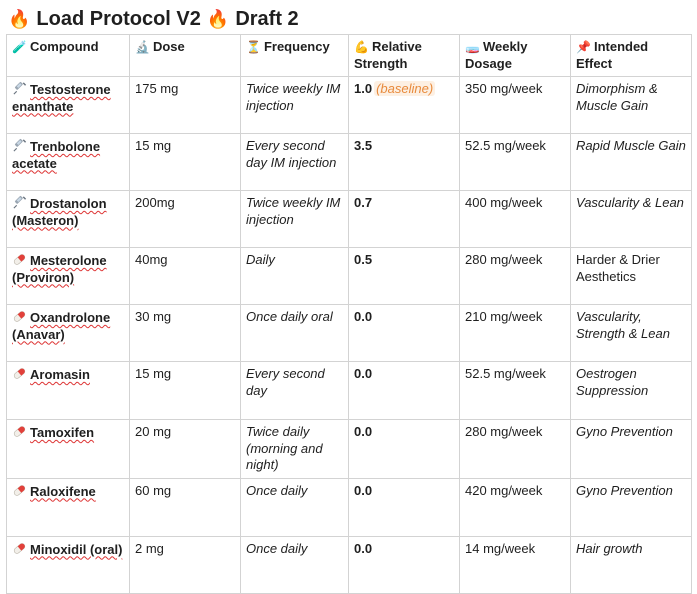 The image size is (697, 594). What do you see at coordinates (153, 373) in the screenshot?
I see `dose-value: 15 mg` at bounding box center [153, 373].